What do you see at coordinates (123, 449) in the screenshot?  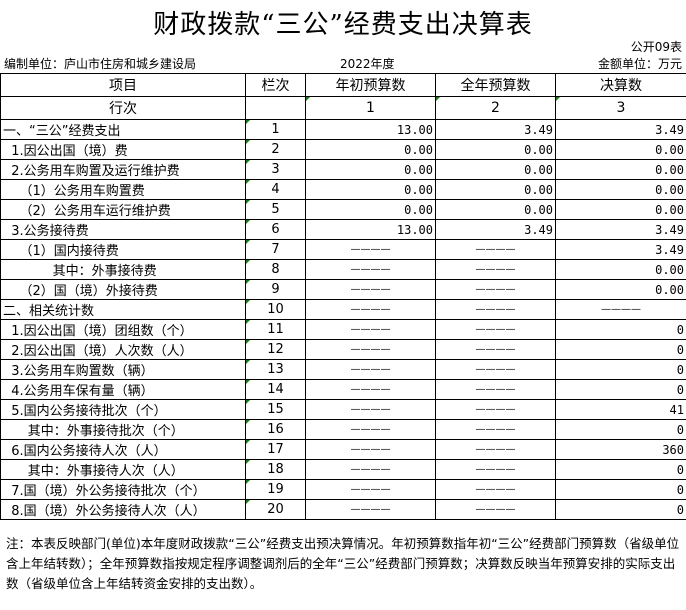 I see `row-item: 6.国内公务接待人次（人）` at bounding box center [123, 449].